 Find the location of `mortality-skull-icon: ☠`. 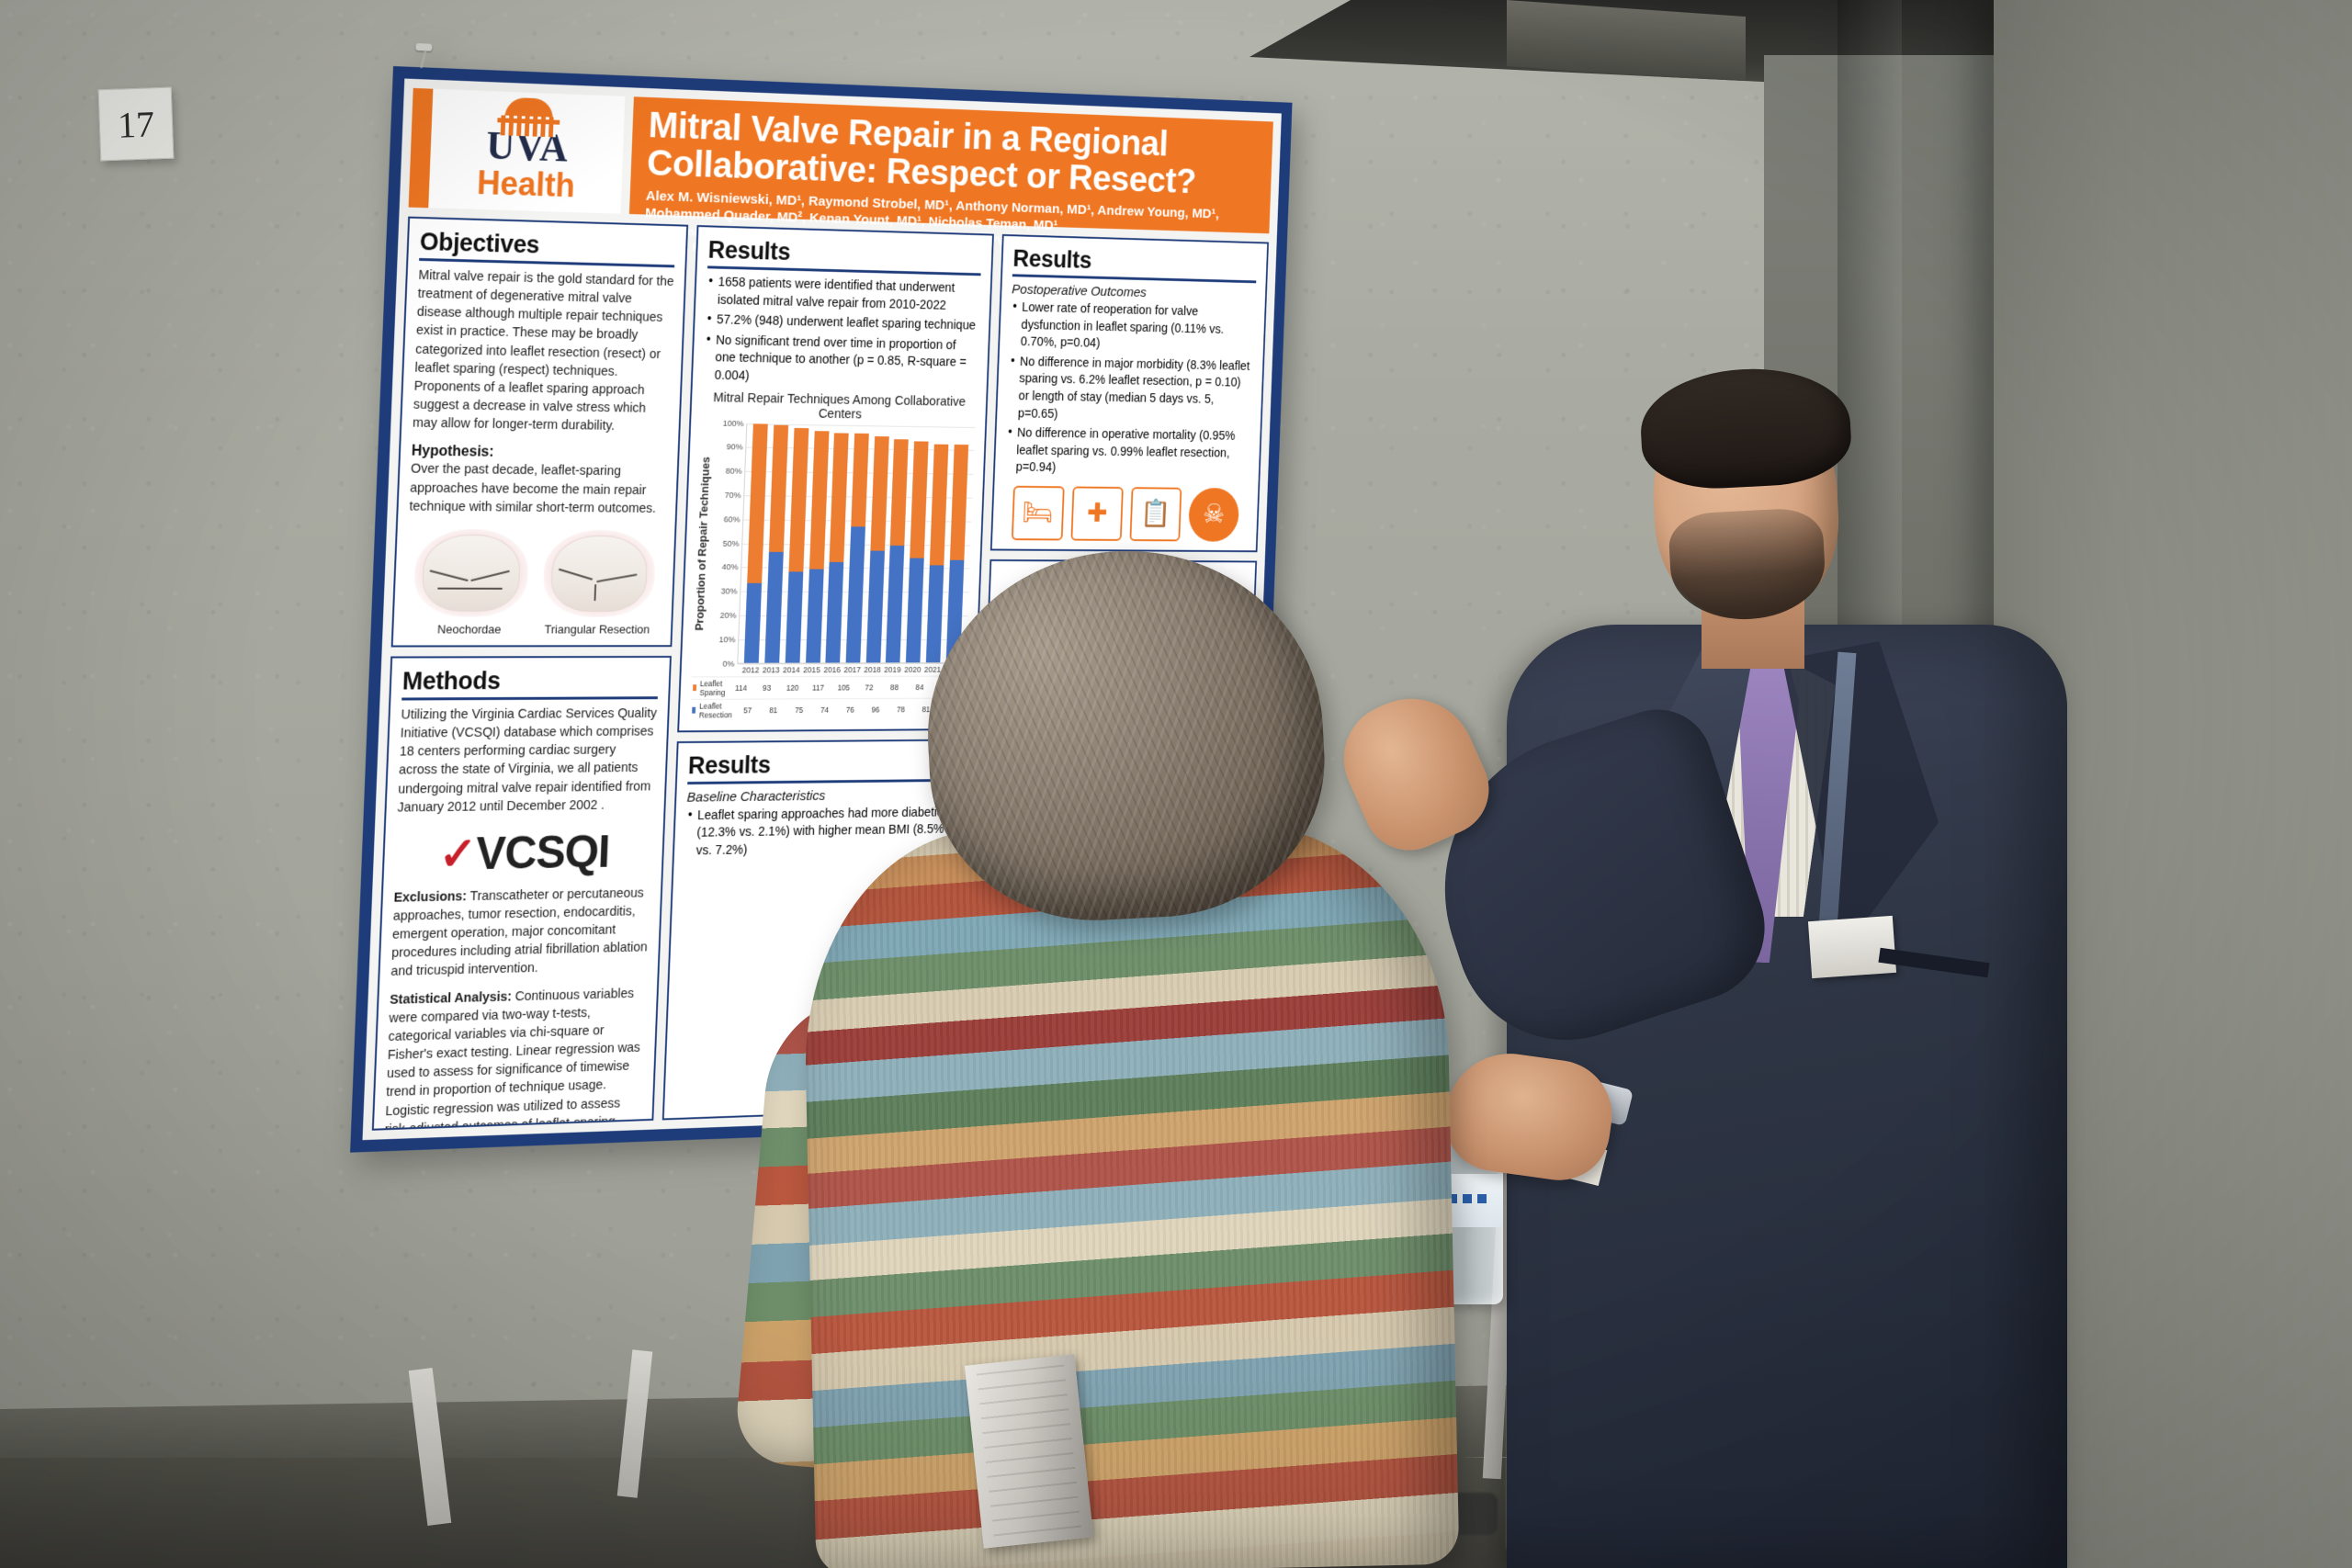

mortality-skull-icon: ☠ is located at coordinates (1213, 514).